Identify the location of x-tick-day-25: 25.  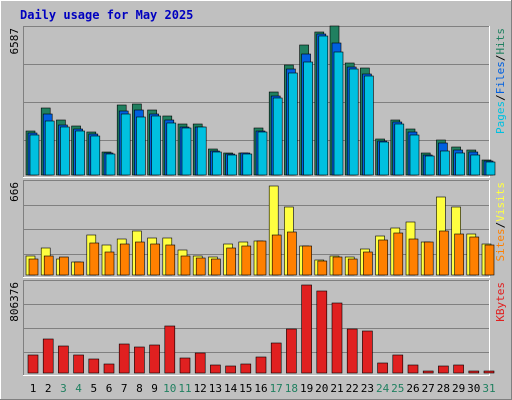
(397, 388).